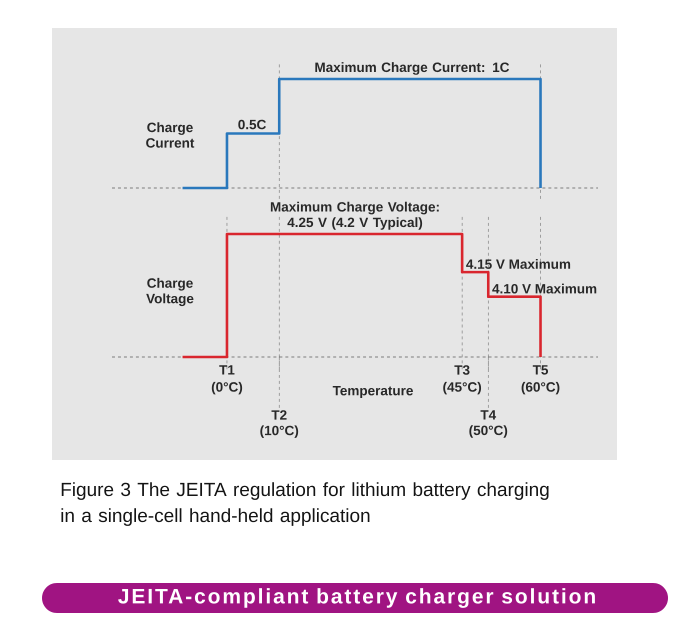 The image size is (695, 638). Describe the element at coordinates (462, 388) in the screenshot. I see `x-tick-label: (45°C)` at that location.